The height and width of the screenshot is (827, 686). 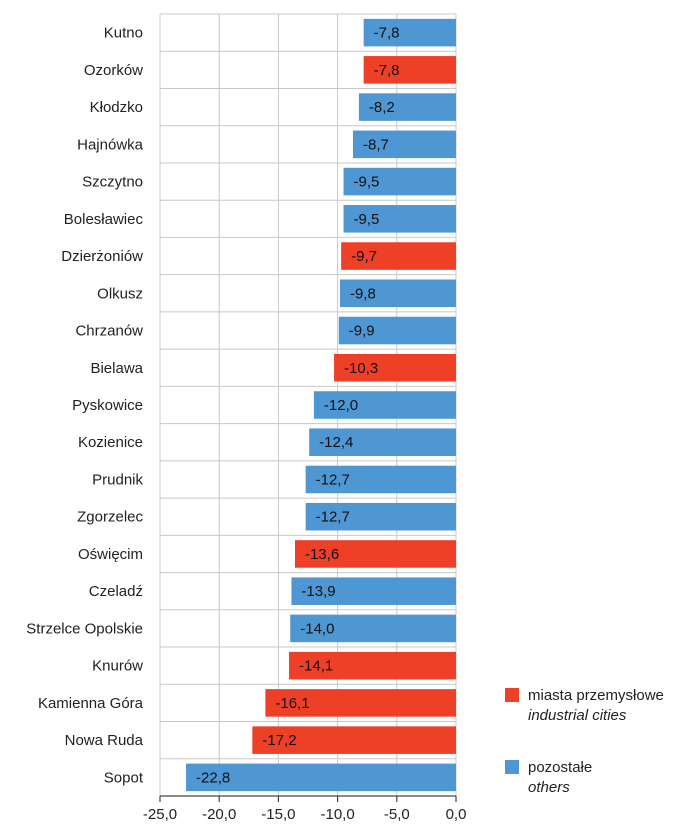 What do you see at coordinates (317, 628) in the screenshot?
I see `value-label: -14,0` at bounding box center [317, 628].